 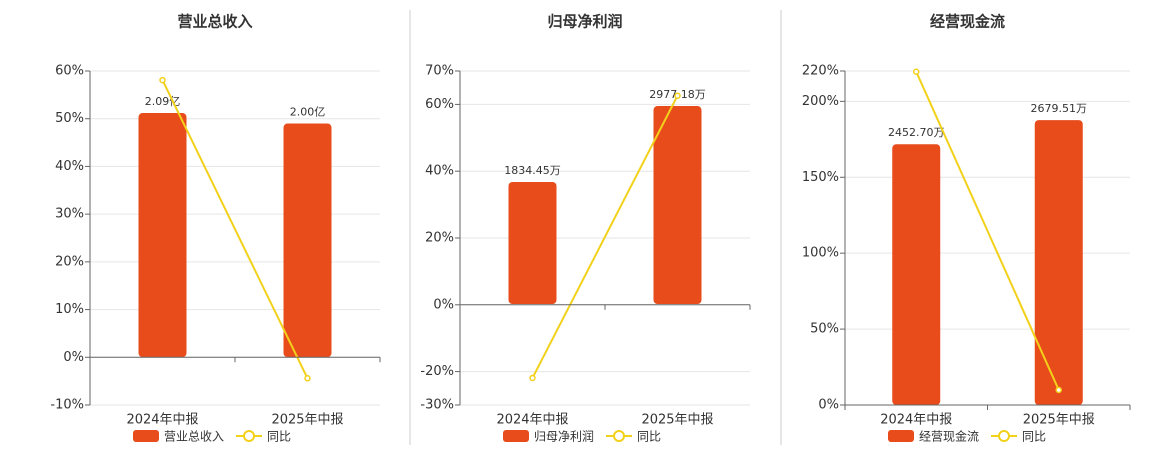 What do you see at coordinates (1059, 108) in the screenshot?
I see `value-label: 2679.51万` at bounding box center [1059, 108].